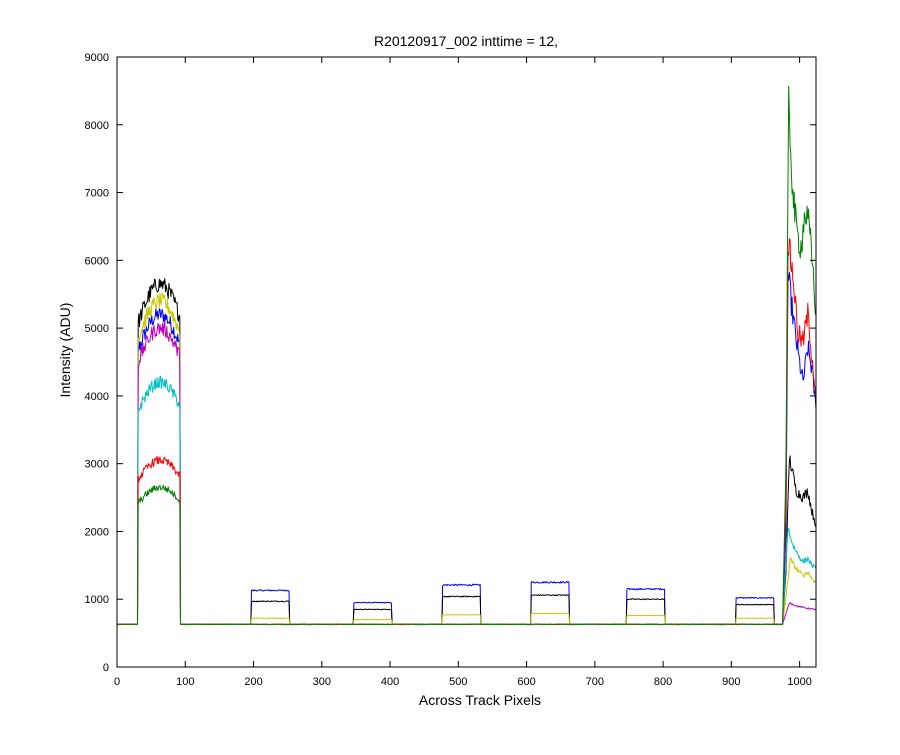 This screenshot has height=755, width=900. I want to click on x-tick-label: 400, so click(390, 682).